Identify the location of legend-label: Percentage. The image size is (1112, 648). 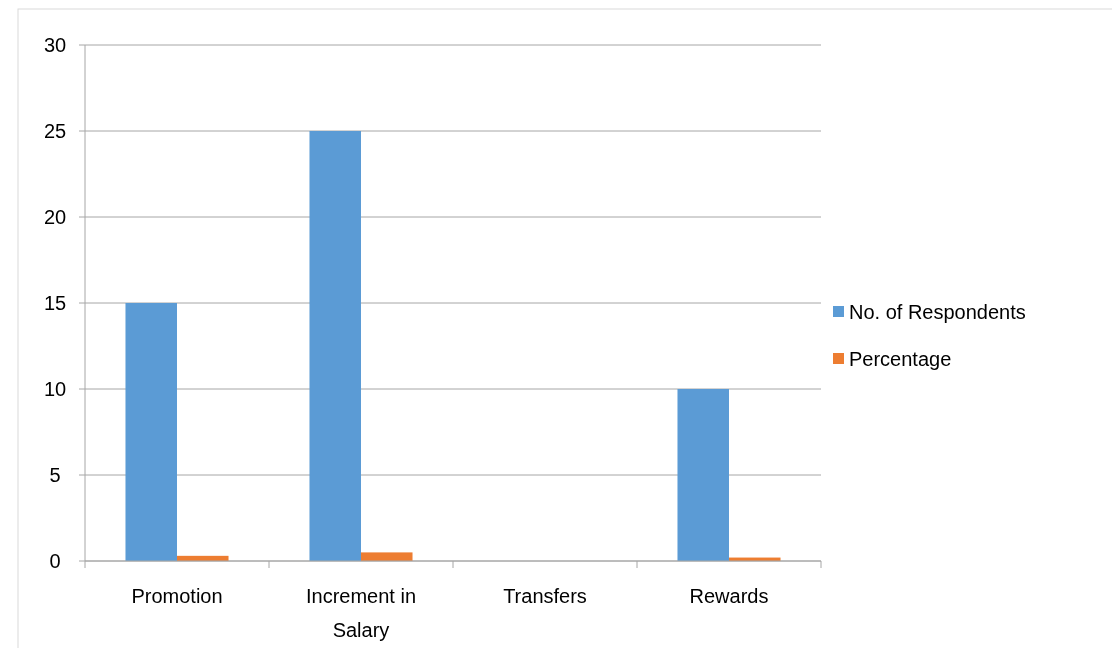
(900, 359).